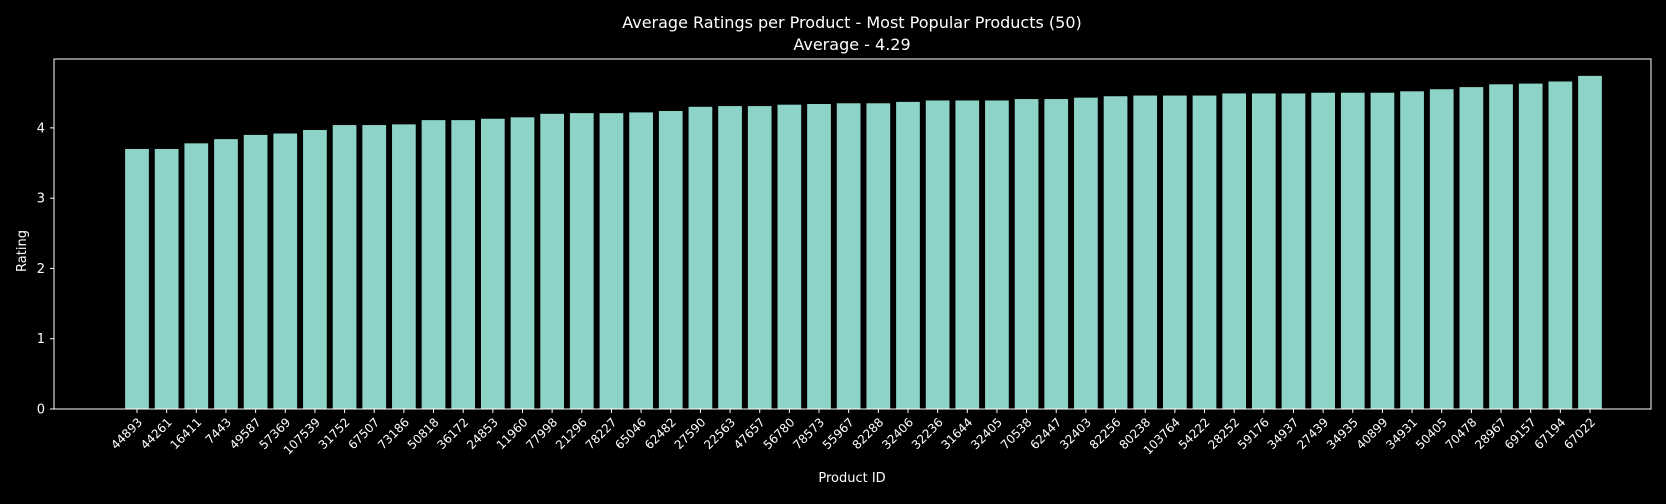 The height and width of the screenshot is (504, 1666). Describe the element at coordinates (1461, 433) in the screenshot. I see `x-tick-label: 70478` at that location.